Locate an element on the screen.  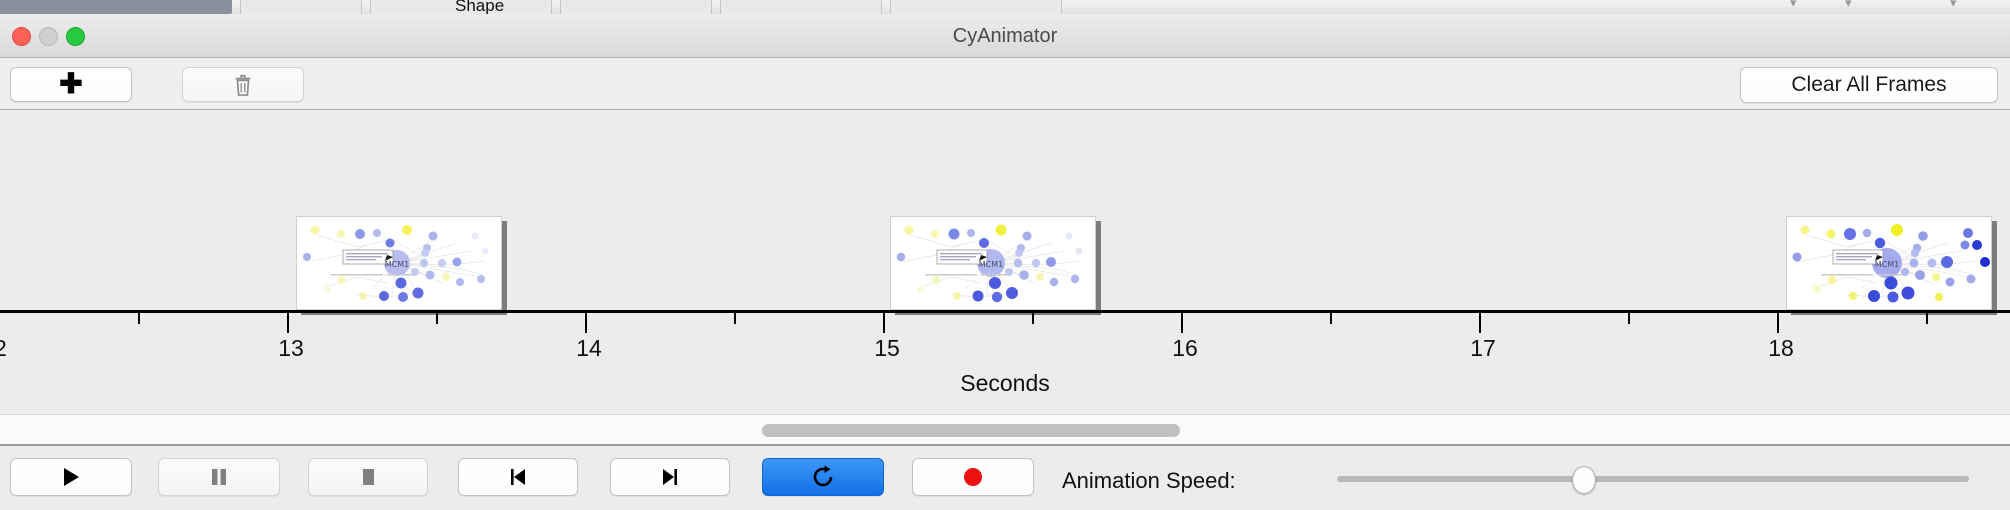
chevron-down-icon-2: ▾ is located at coordinates (1848, 5).